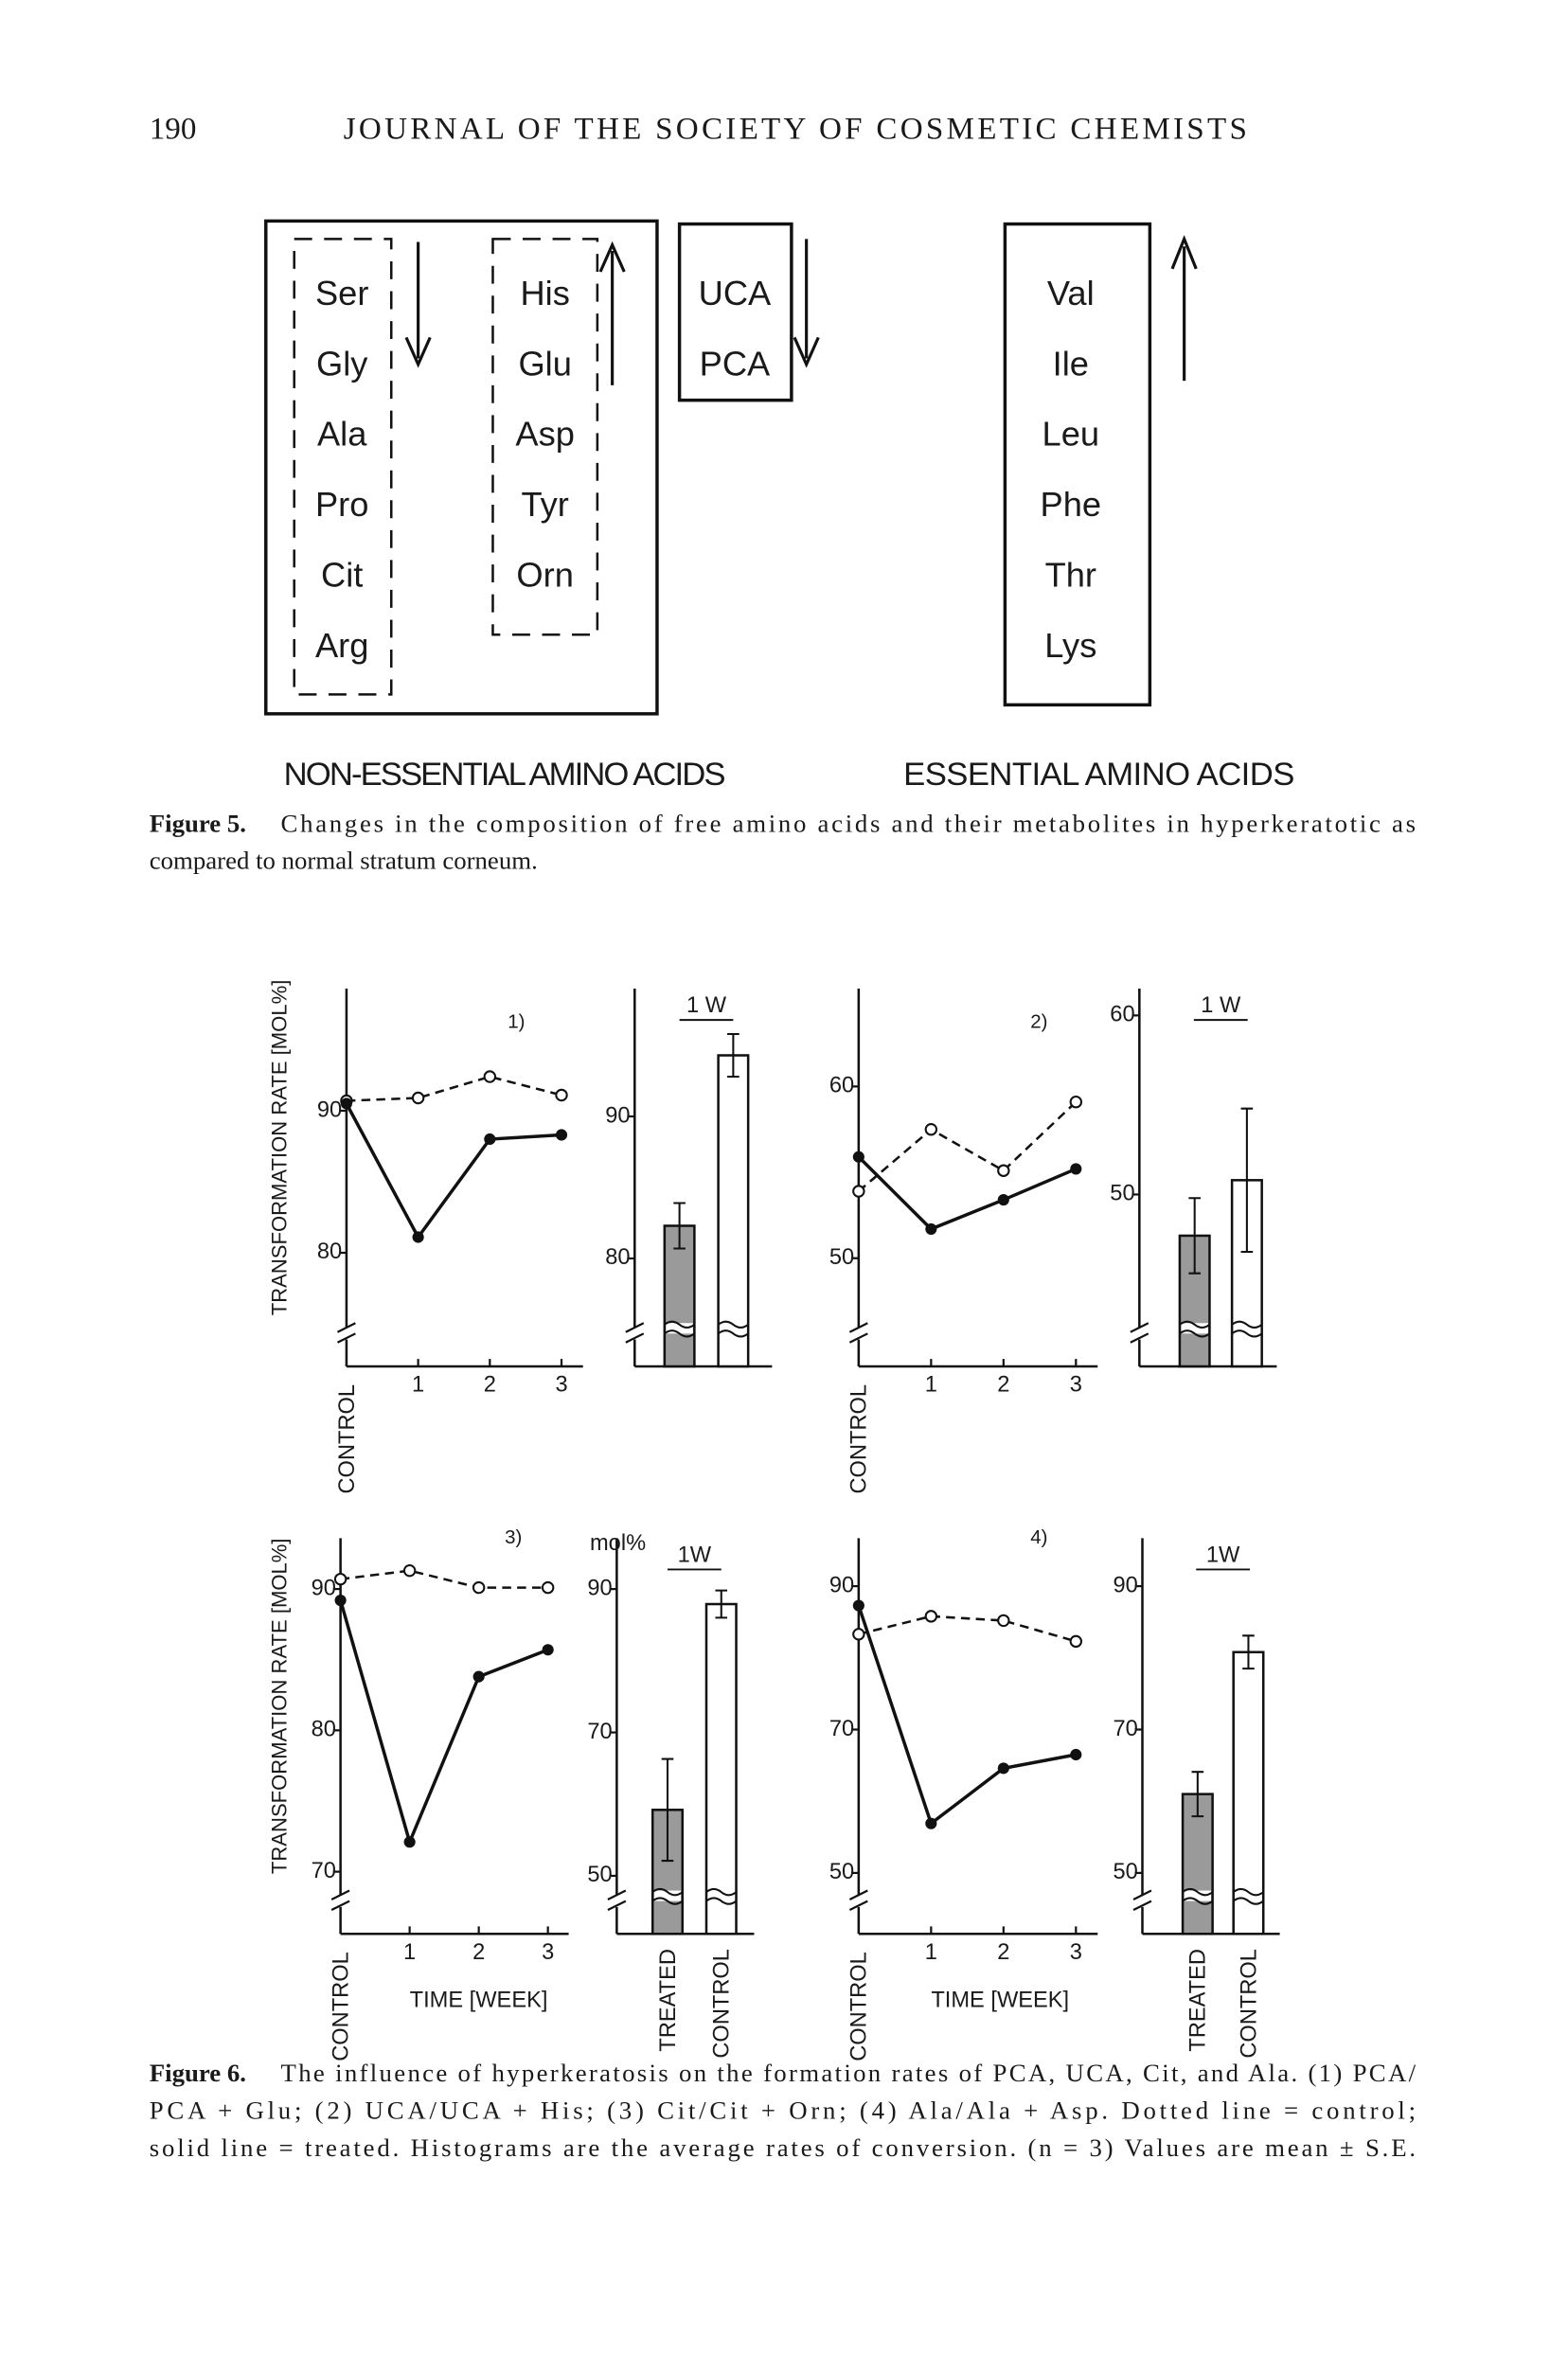  What do you see at coordinates (1071, 293) in the screenshot?
I see `amino-acid: Val` at bounding box center [1071, 293].